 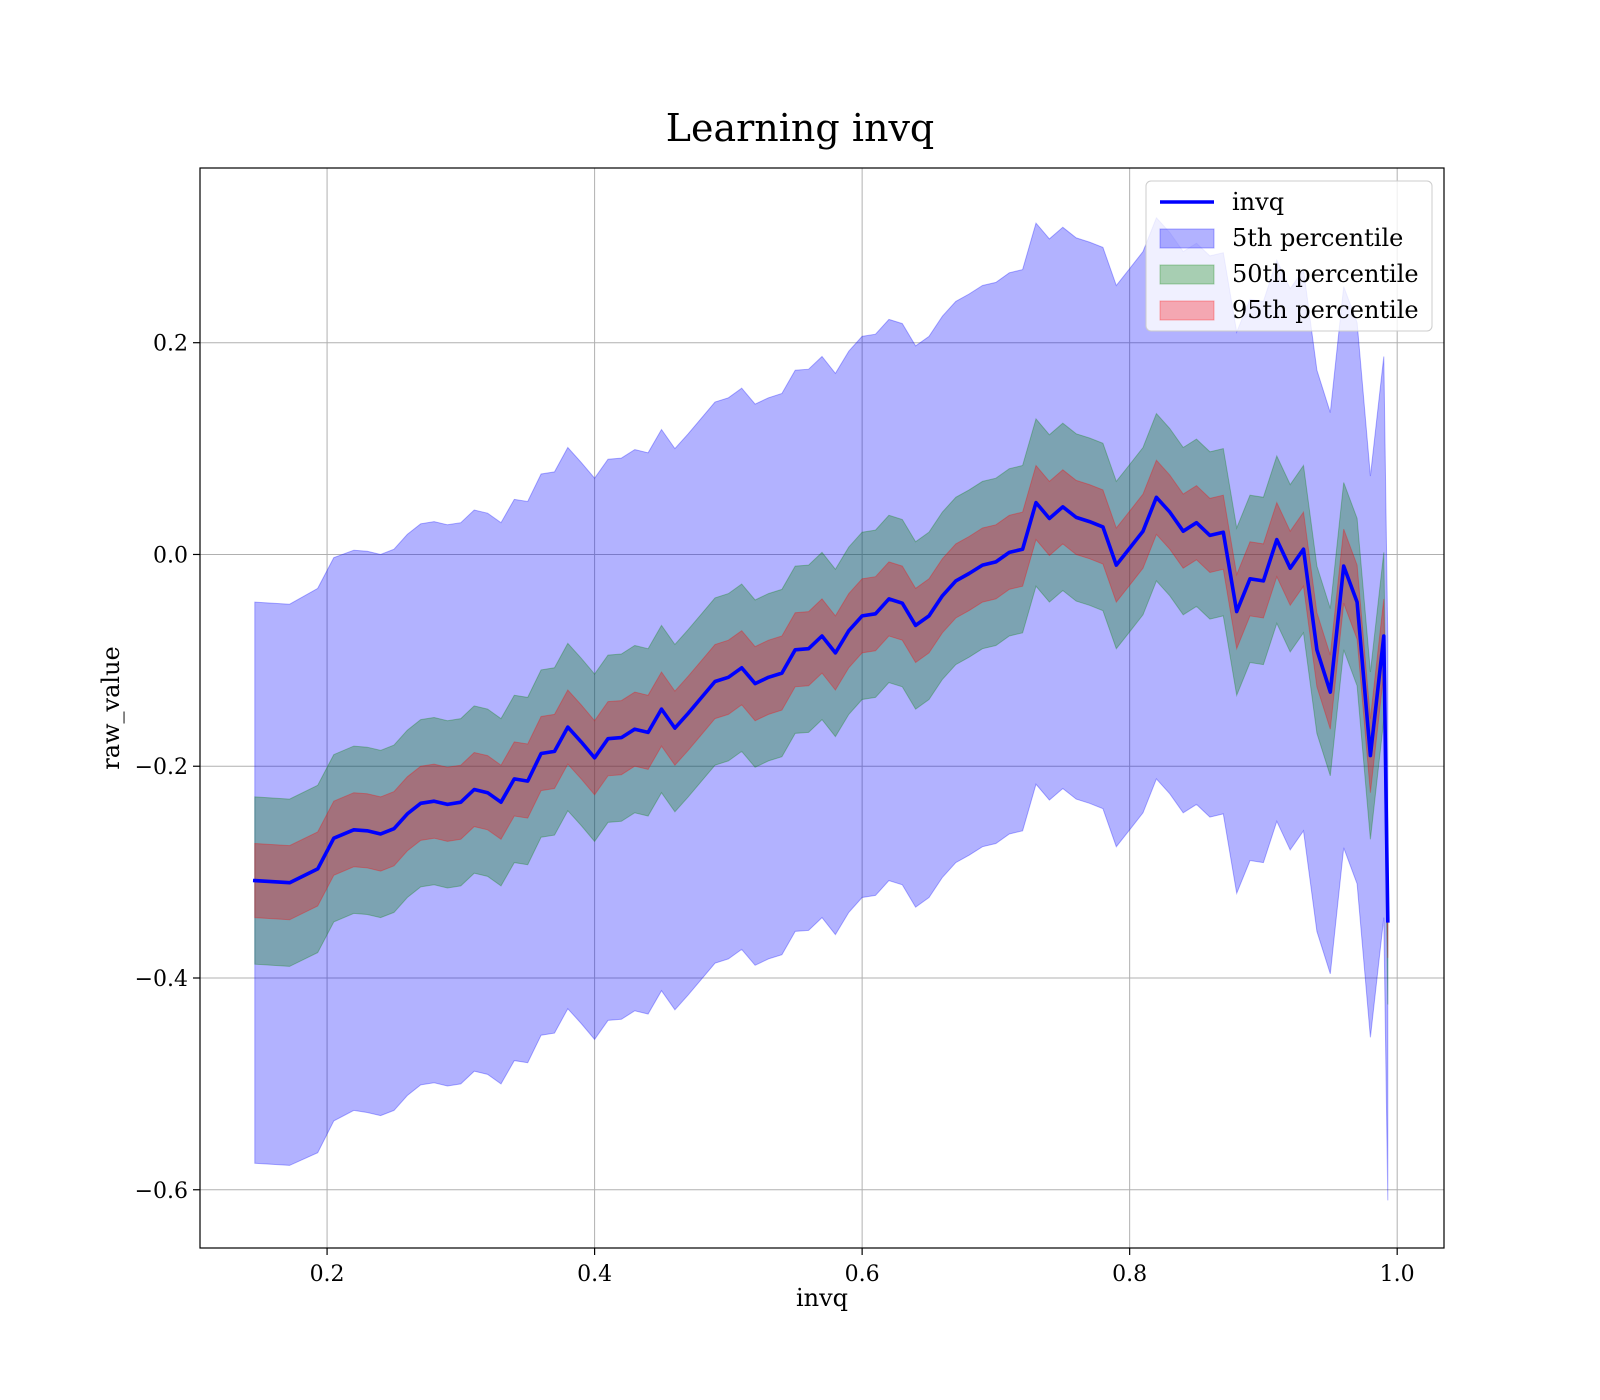 I want to click on legend-label-0: invq, so click(x=1258, y=202).